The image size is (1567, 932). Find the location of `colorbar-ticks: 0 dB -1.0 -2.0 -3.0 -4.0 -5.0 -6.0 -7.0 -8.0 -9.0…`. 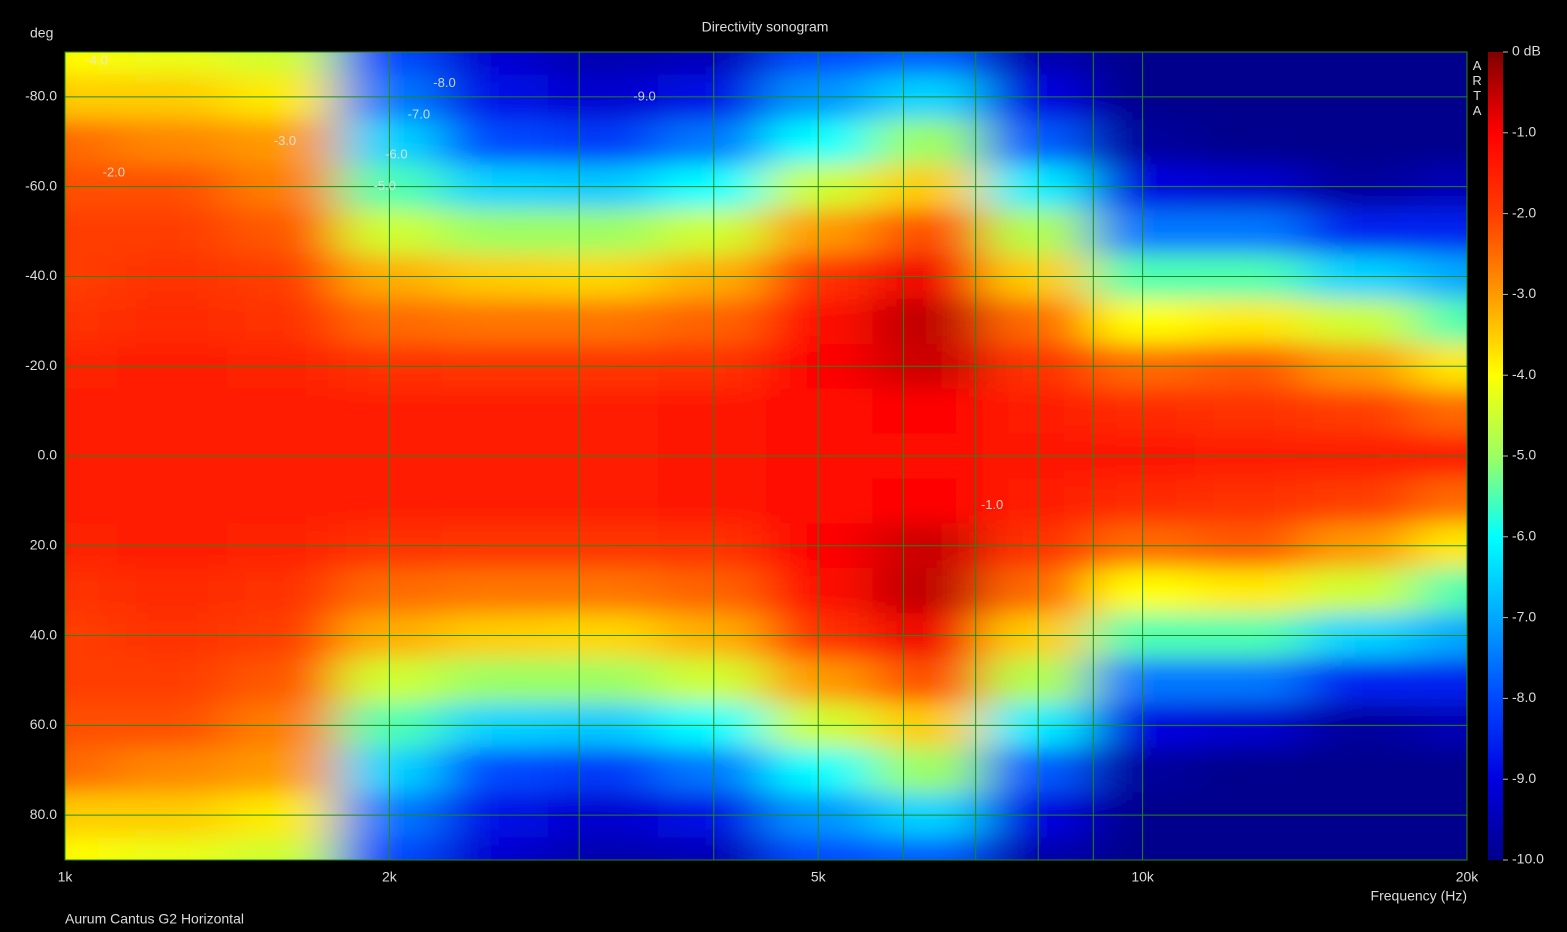

colorbar-ticks: 0 dB -1.0 -2.0 -3.0 -4.0 -5.0 -6.0 -7.0 -8.0 -9.0… is located at coordinates (1523, 455).